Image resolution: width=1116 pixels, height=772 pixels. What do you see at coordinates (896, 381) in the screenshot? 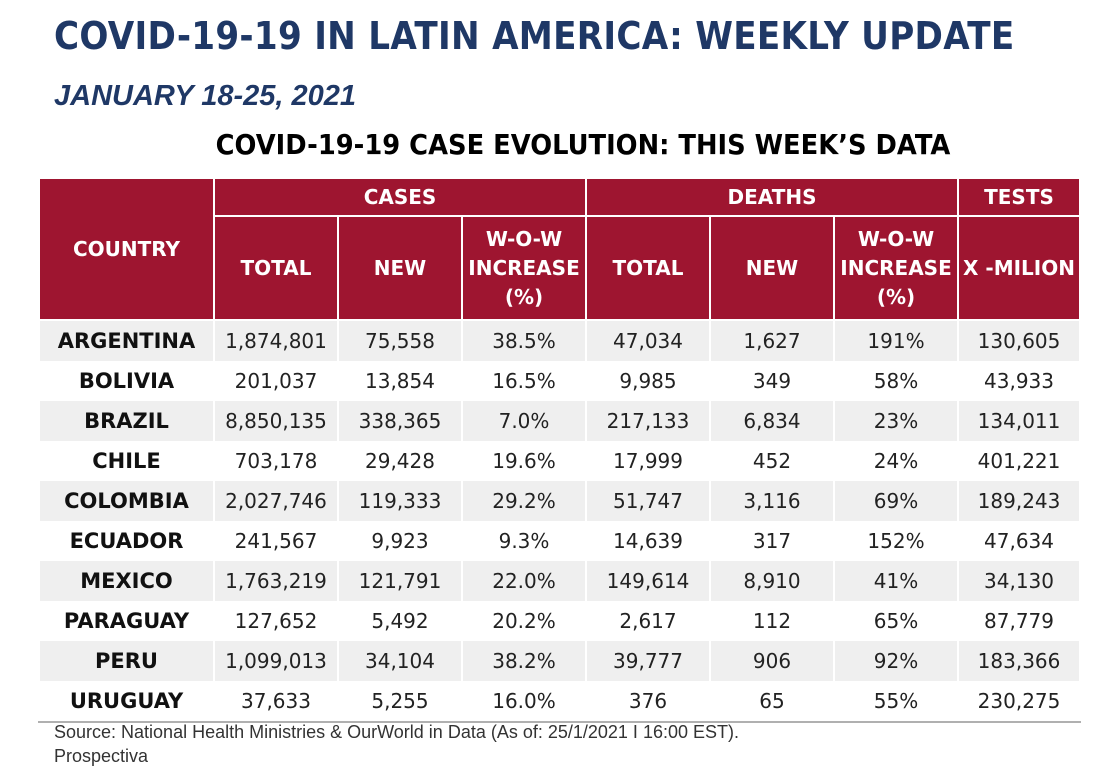
I see `cell-deaths-wow: 58%` at bounding box center [896, 381].